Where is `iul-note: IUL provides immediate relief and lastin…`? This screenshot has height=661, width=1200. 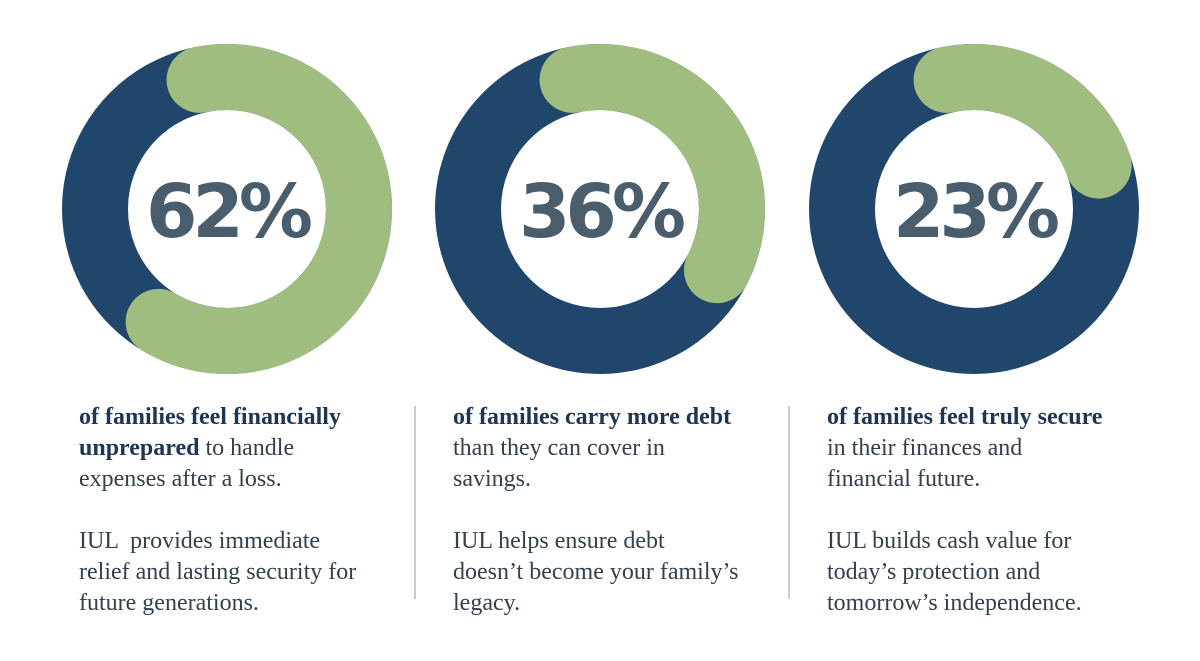
iul-note: IUL provides immediate relief and lastin… is located at coordinates (234, 572).